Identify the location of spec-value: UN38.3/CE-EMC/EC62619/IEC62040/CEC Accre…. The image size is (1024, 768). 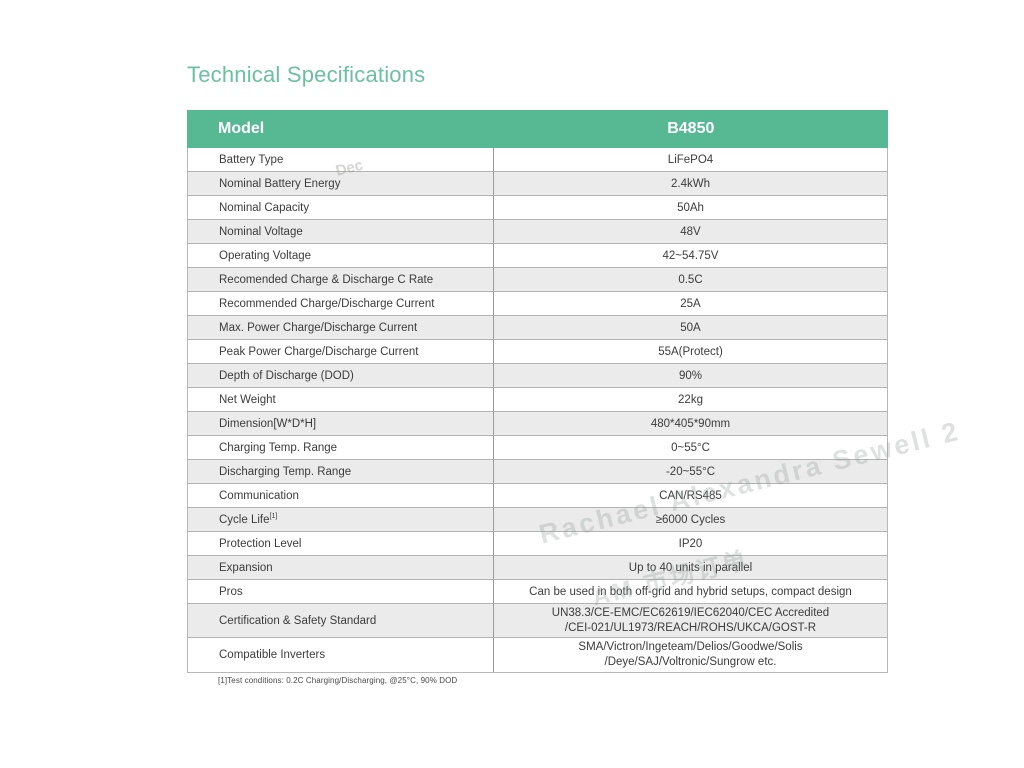
(690, 620).